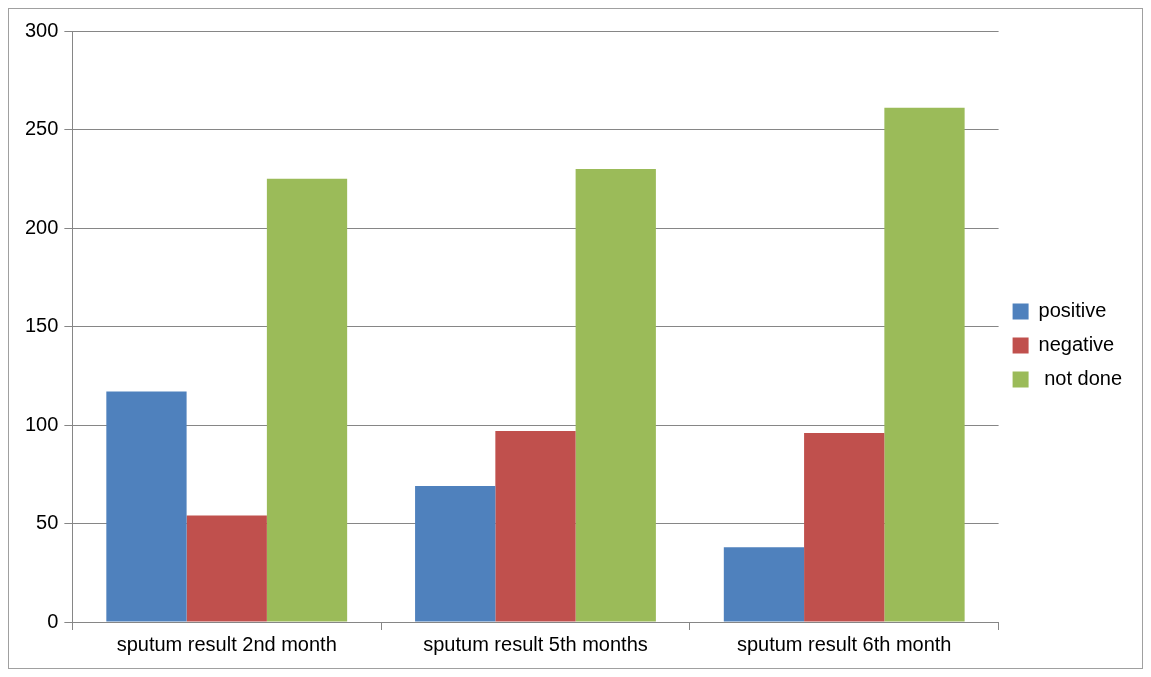  Describe the element at coordinates (1076, 344) in the screenshot. I see `legend-label: negative` at that location.